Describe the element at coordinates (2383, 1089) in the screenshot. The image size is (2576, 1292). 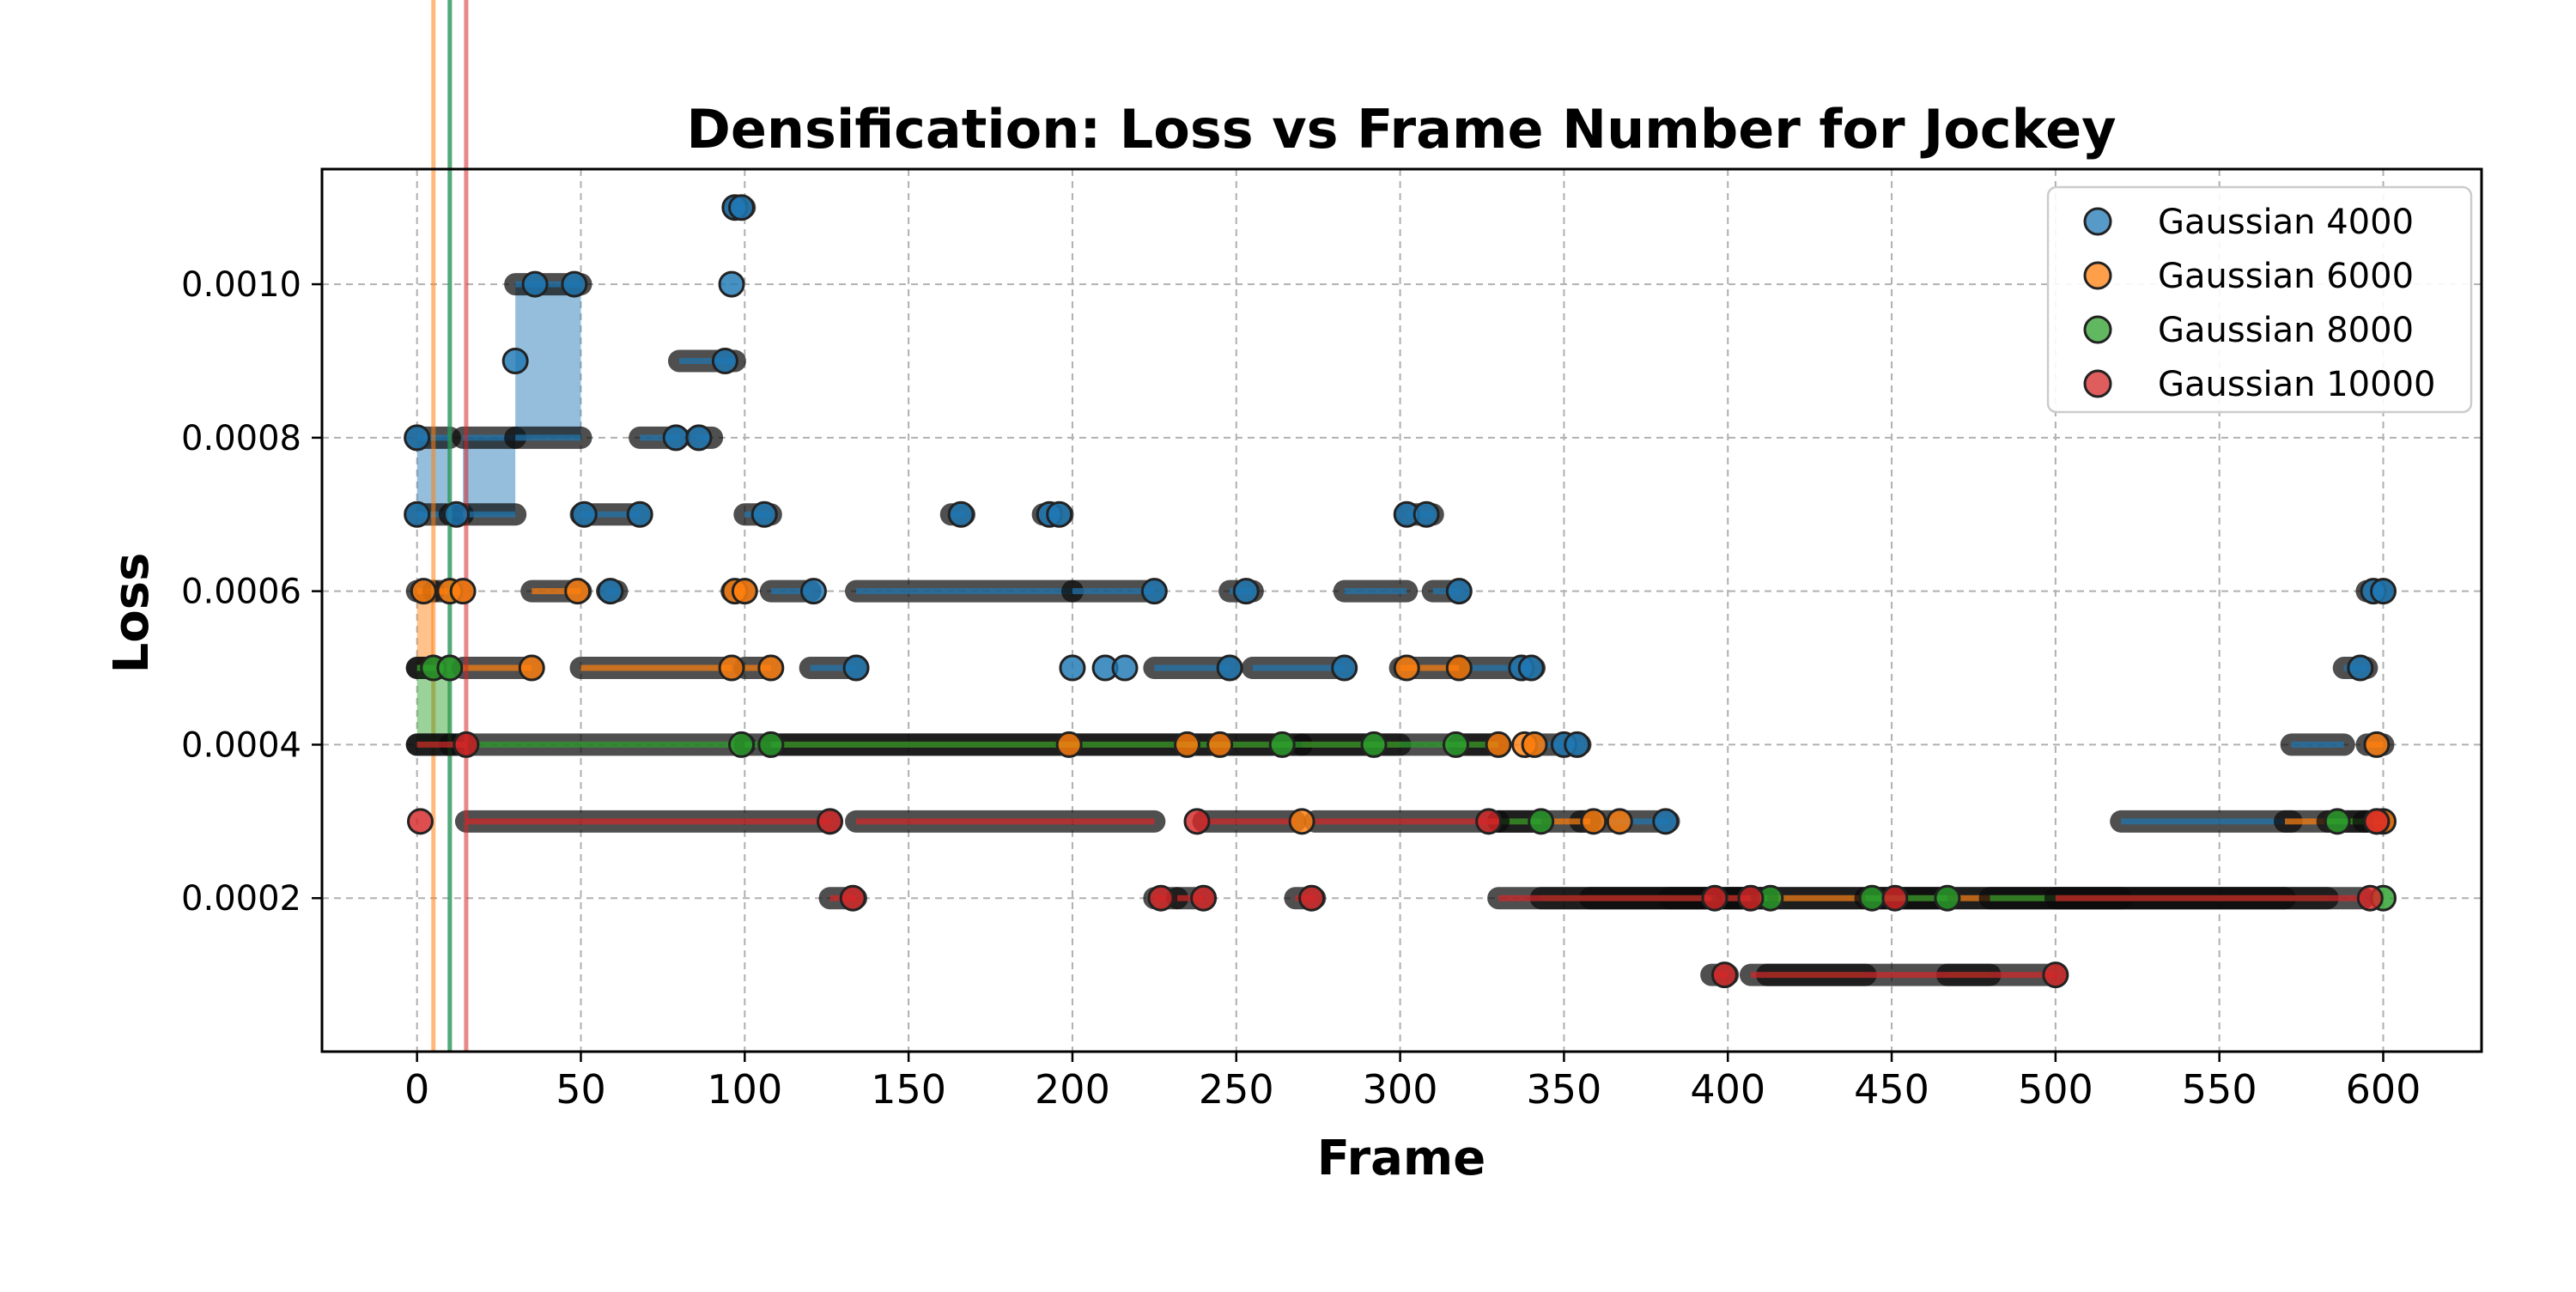
I see `x-tick-label: 600` at that location.